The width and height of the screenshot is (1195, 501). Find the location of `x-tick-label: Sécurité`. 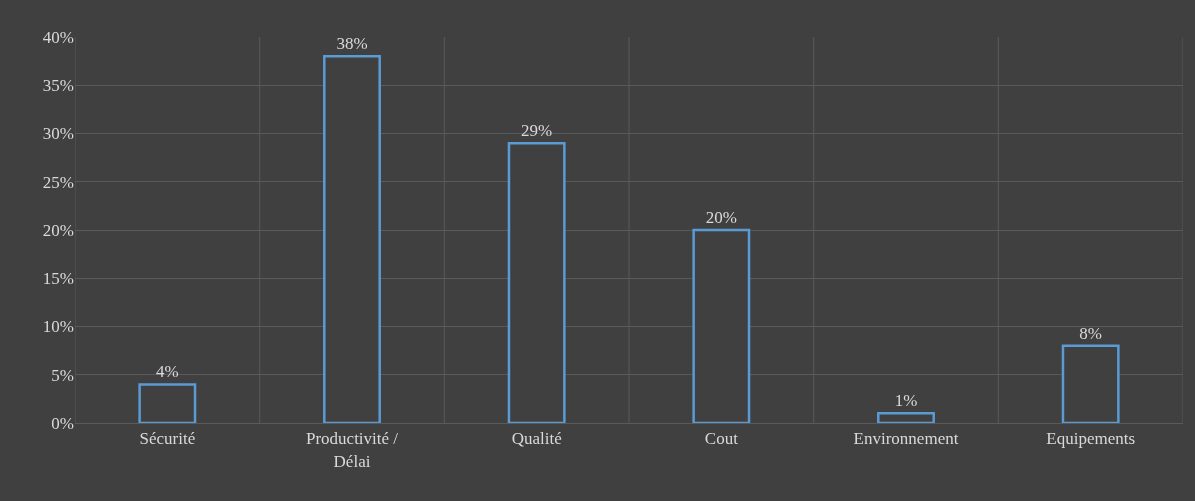

x-tick-label: Sécurité is located at coordinates (167, 439).